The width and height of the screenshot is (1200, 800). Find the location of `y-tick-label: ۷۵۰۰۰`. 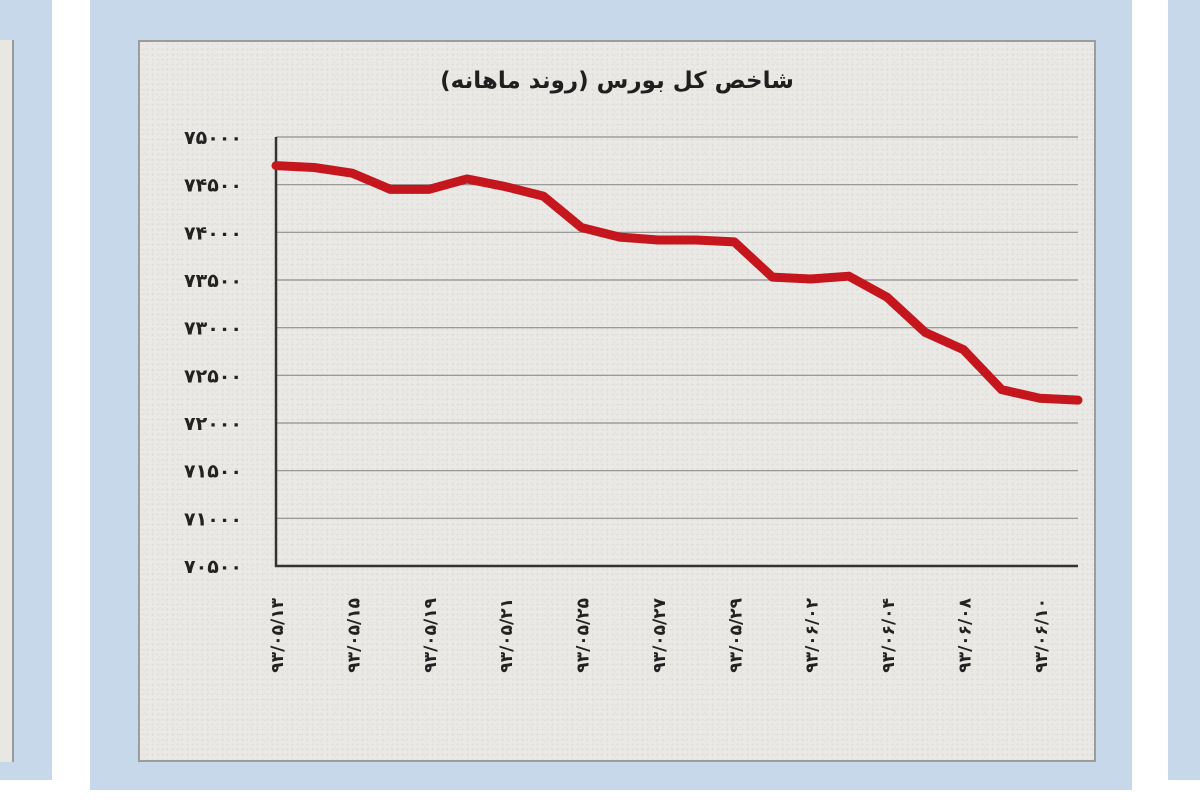

y-tick-label: ۷۵۰۰۰ is located at coordinates (213, 138).